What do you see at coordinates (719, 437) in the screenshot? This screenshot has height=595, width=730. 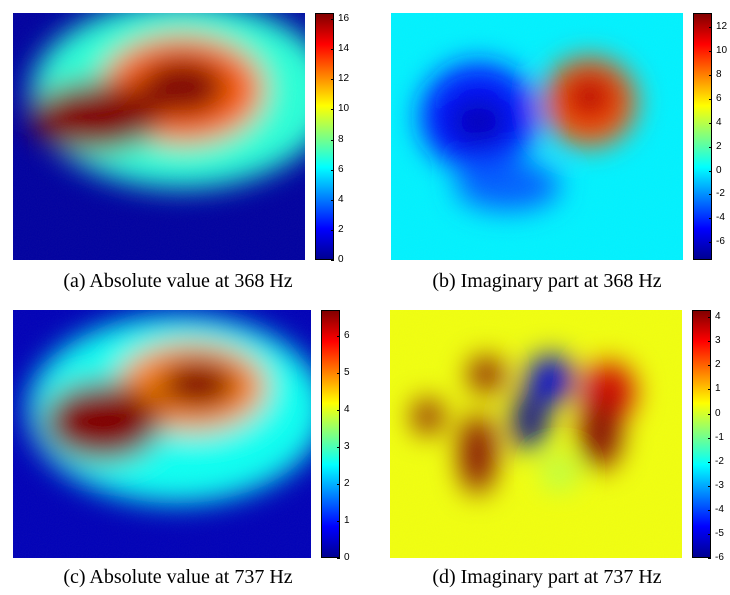 I see `colorbar-tick-label: -1` at bounding box center [719, 437].